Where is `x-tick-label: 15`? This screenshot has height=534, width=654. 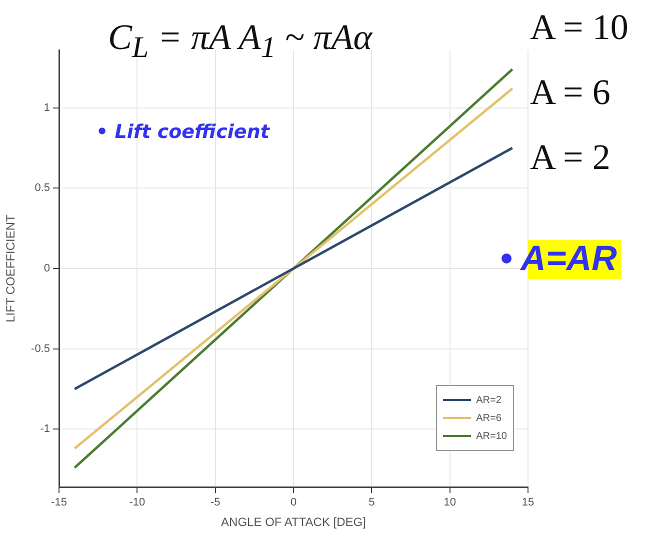 x-tick-label: 15 is located at coordinates (528, 502).